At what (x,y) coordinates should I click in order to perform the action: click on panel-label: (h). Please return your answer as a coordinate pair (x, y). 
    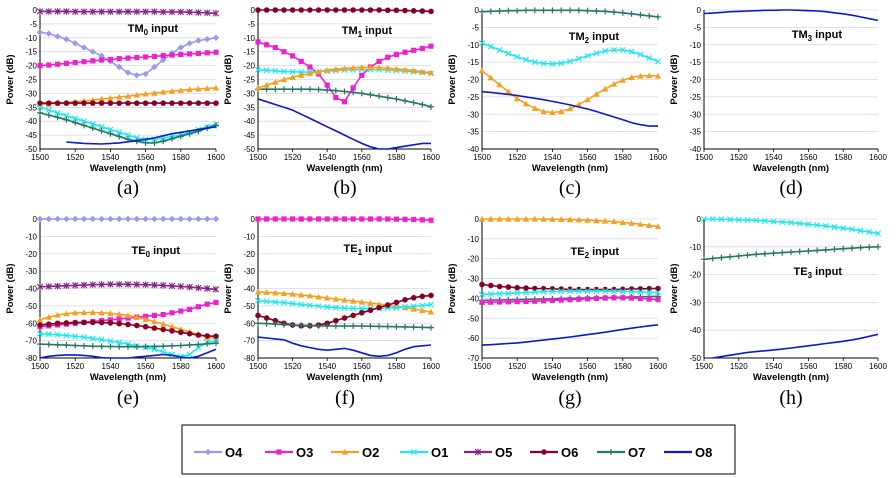
    Looking at the image, I should click on (790, 398).